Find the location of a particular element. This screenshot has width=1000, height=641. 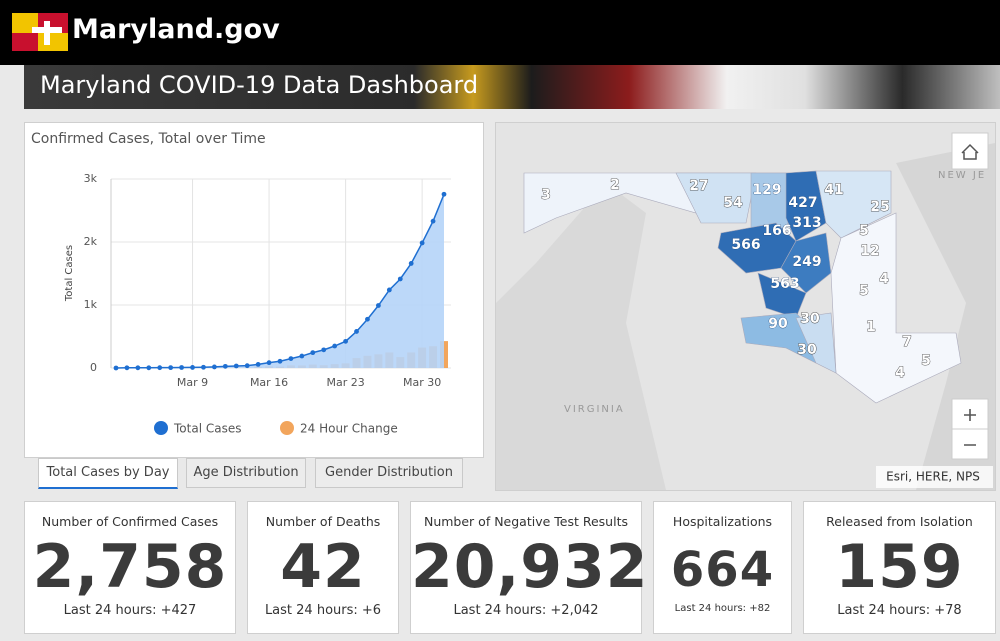

county-count: 54 is located at coordinates (733, 203).